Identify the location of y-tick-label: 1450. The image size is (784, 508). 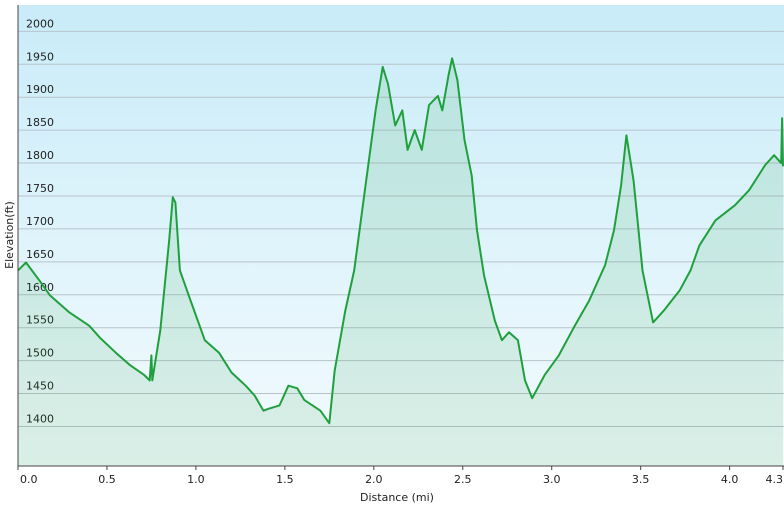
(40, 386).